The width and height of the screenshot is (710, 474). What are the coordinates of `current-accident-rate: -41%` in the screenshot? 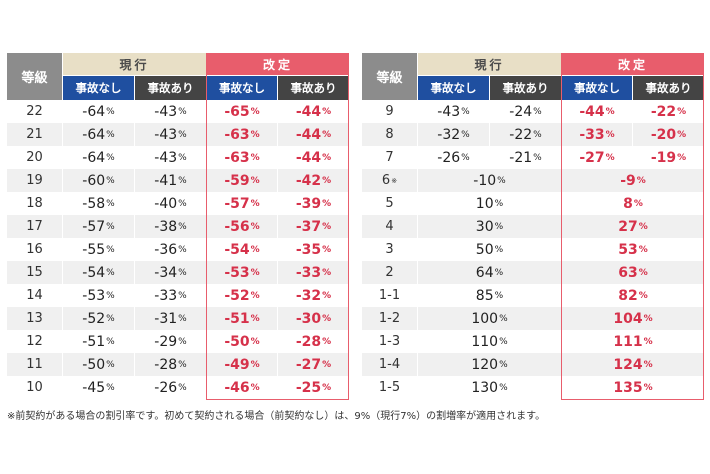 It's located at (170, 180).